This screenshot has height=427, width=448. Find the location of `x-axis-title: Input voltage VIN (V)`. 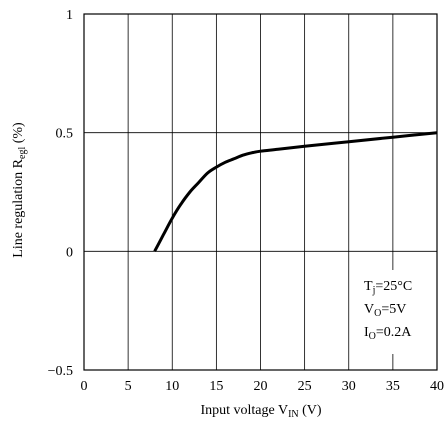

x-axis-title: Input voltage VIN (V) is located at coordinates (260, 411).